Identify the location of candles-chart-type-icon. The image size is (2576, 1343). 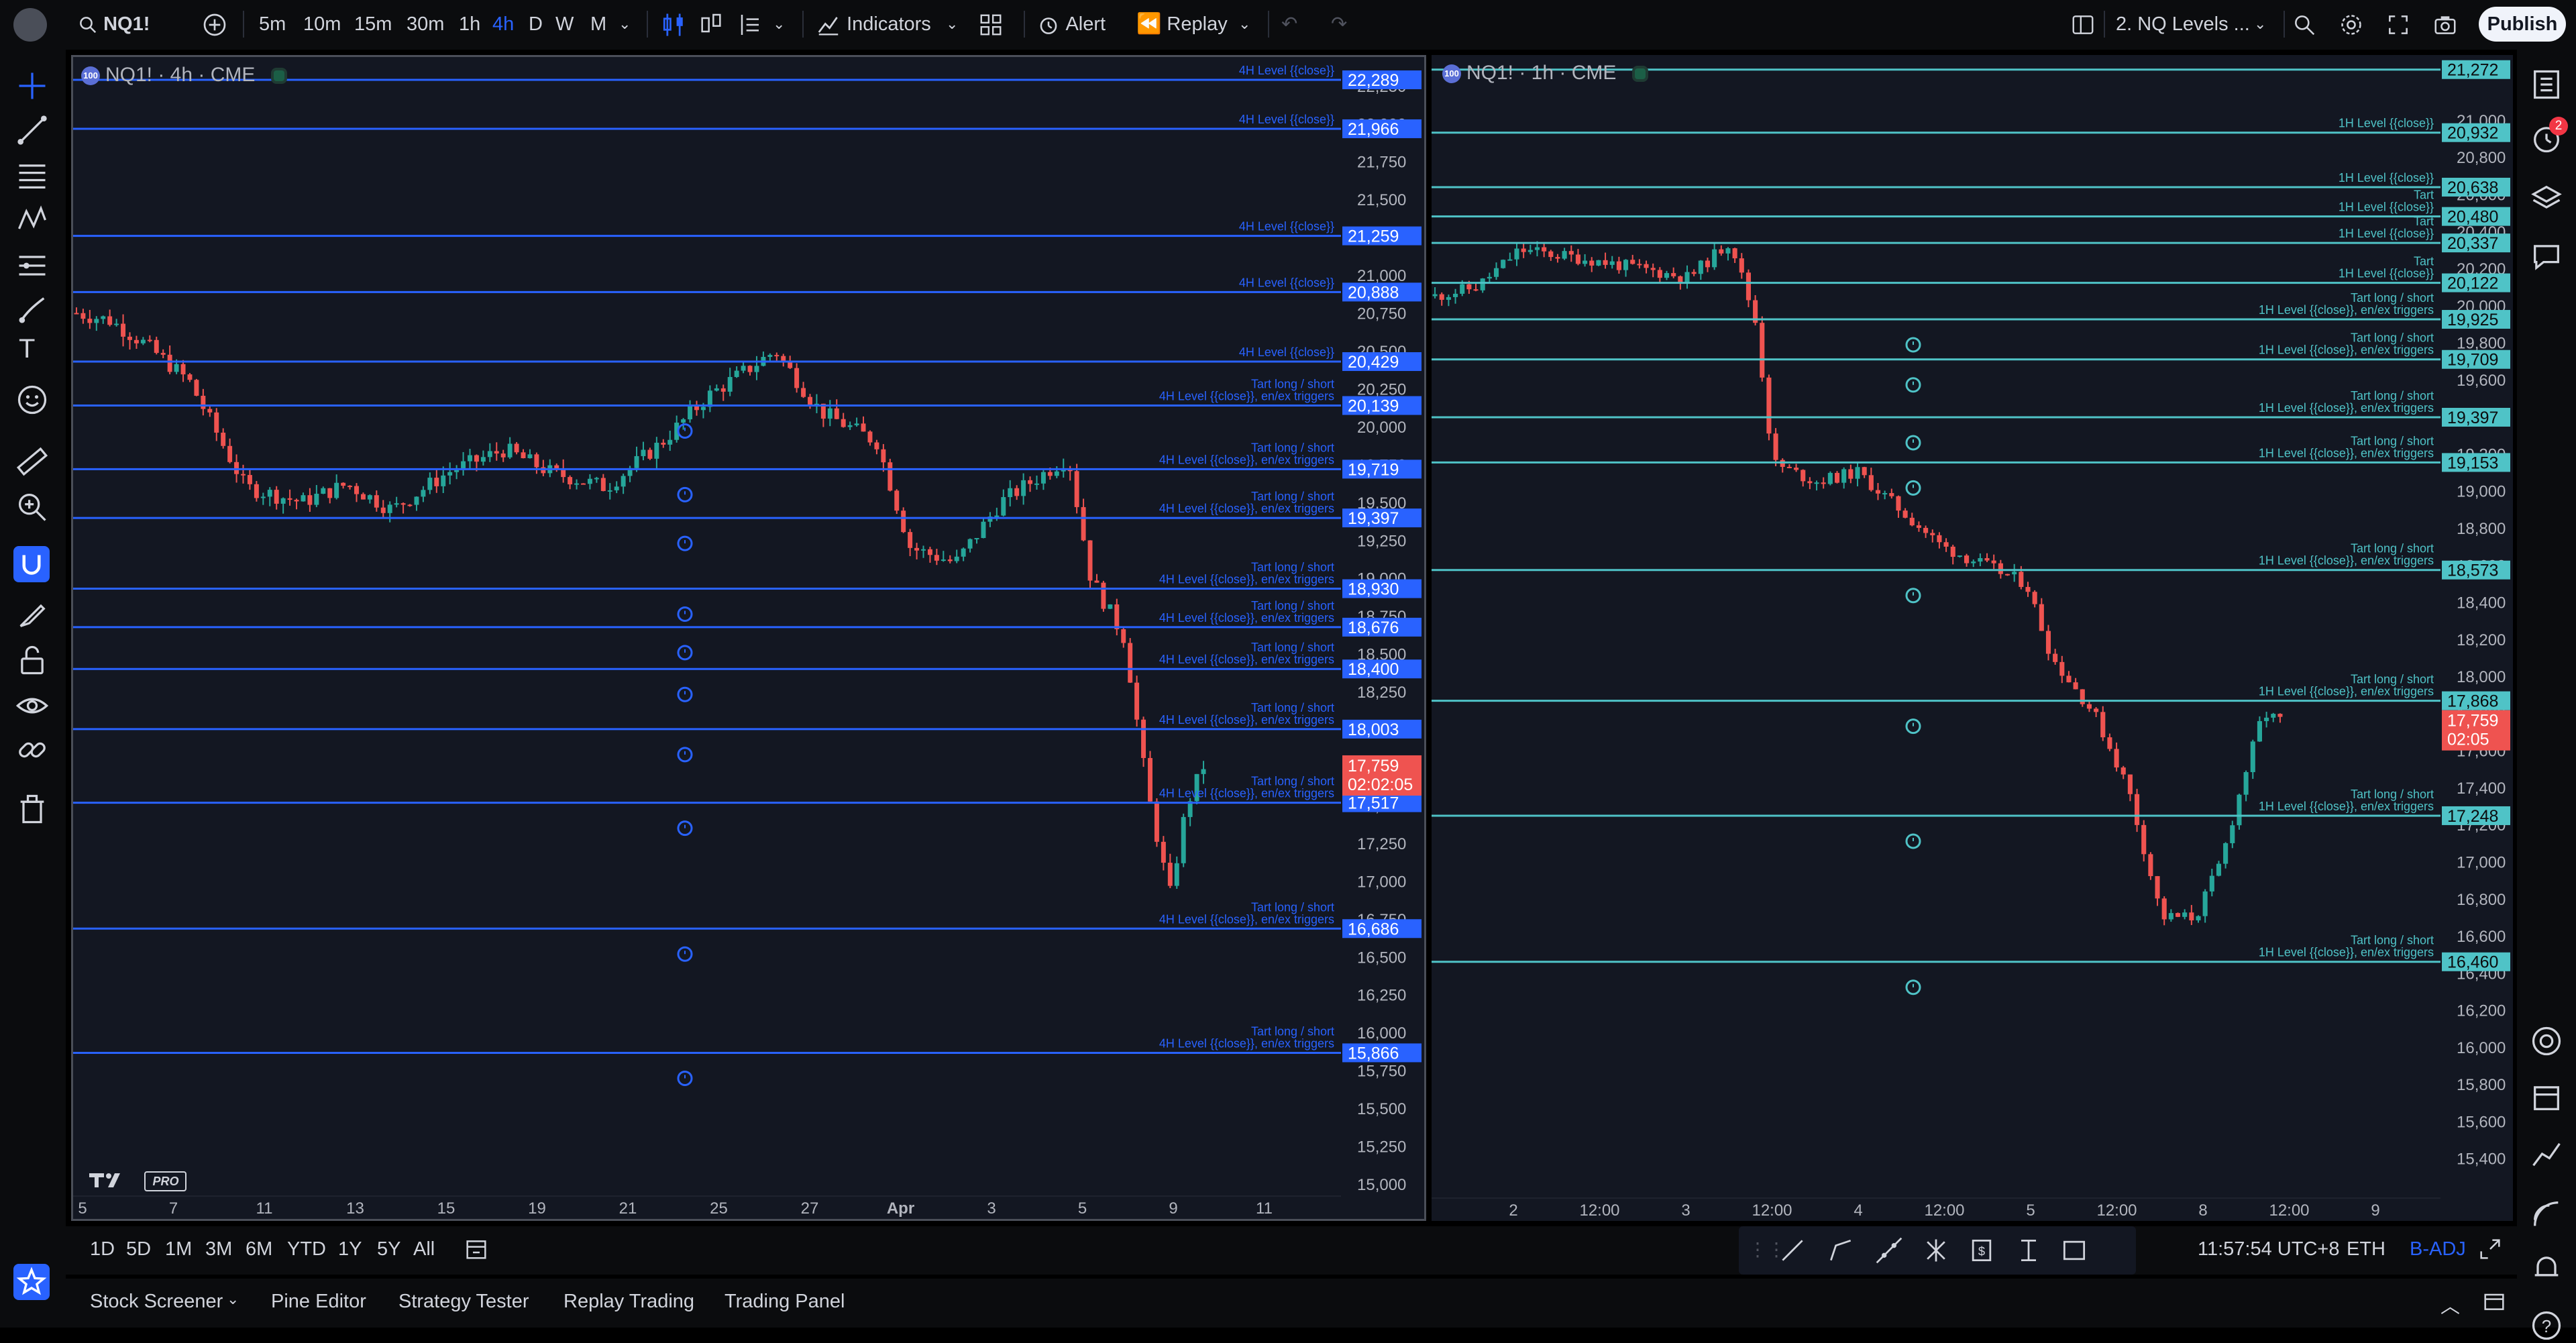
(673, 24).